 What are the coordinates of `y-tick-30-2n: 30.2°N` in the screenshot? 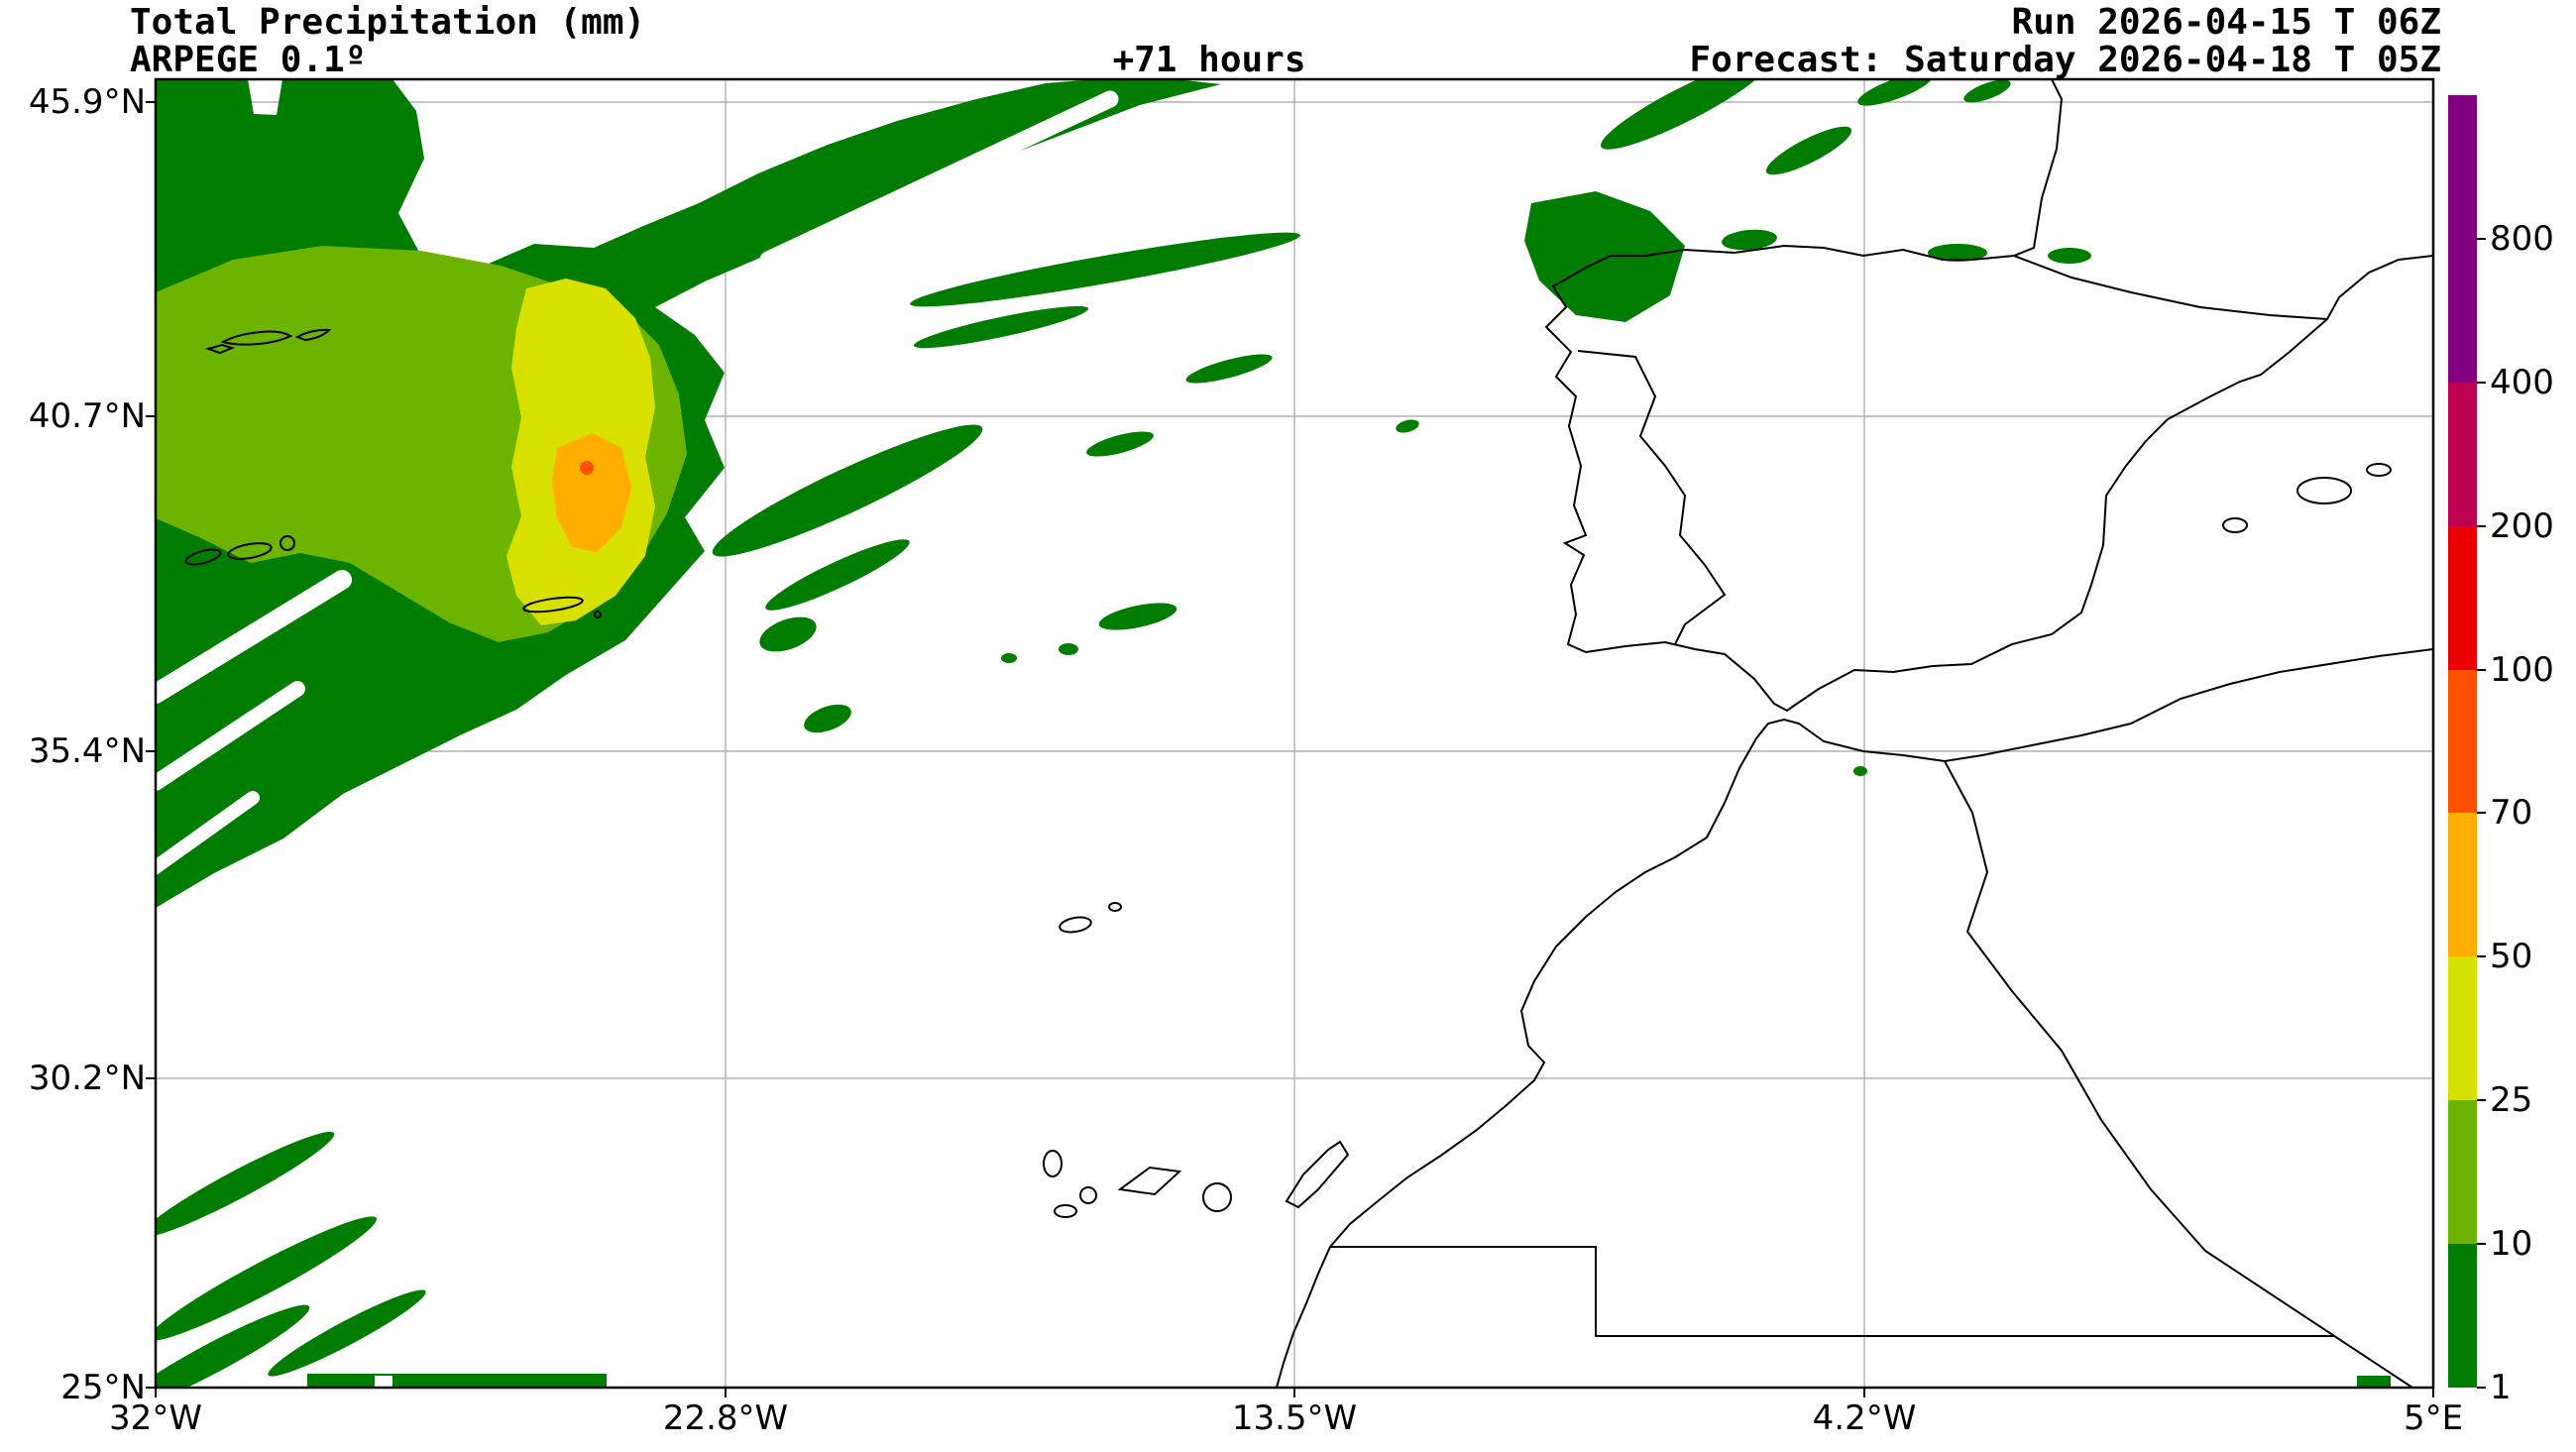 It's located at (87, 1078).